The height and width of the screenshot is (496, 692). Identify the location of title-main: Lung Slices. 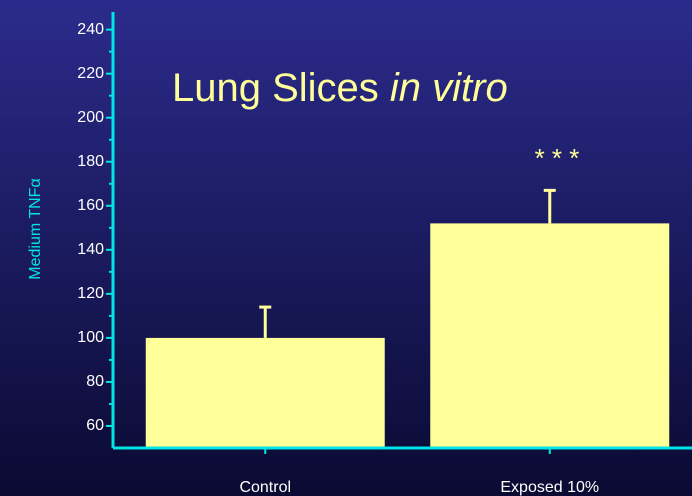
(281, 88).